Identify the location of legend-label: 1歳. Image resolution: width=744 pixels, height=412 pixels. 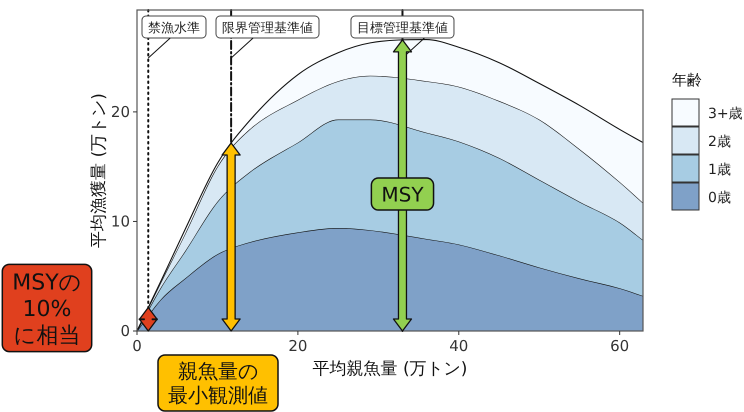
(719, 170).